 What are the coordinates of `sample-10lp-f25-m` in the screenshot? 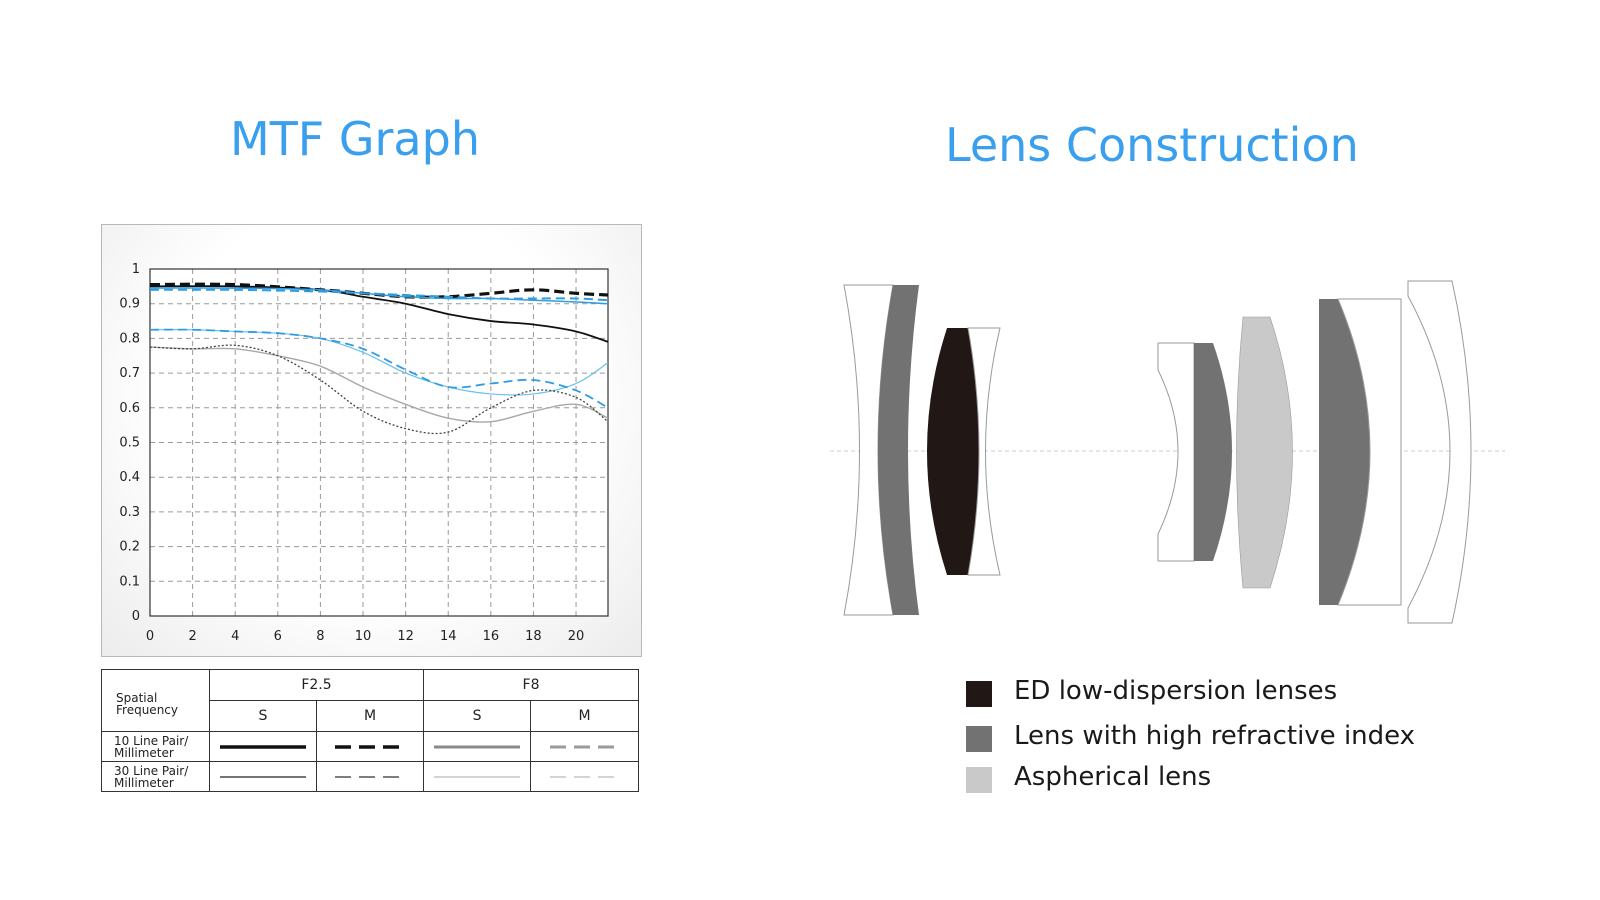 It's located at (370, 746).